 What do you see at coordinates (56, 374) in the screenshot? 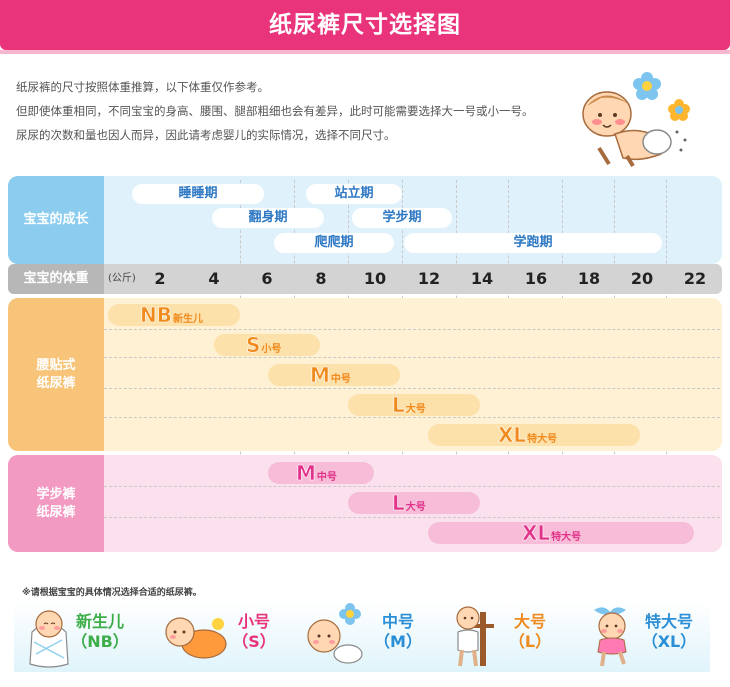
I see `tape-diaper-header: 腰贴式 纸尿裤` at bounding box center [56, 374].